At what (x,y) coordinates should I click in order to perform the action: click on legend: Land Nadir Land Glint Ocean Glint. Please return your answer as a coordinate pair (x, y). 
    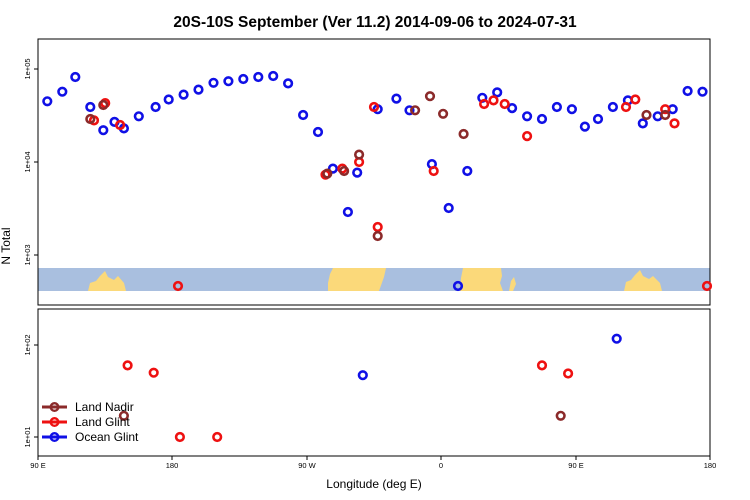
    Looking at the image, I should click on (90, 422).